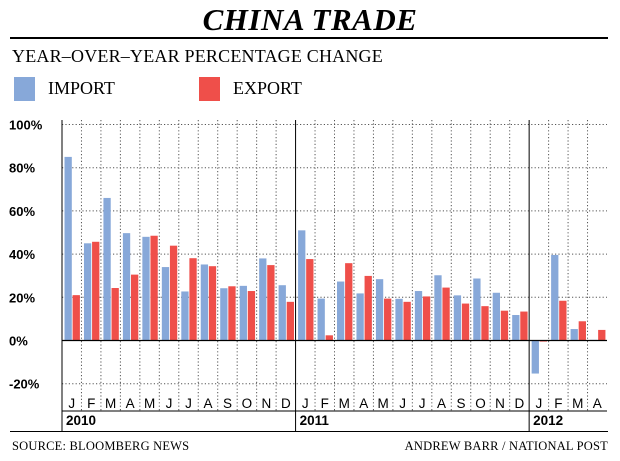 This screenshot has width=620, height=461. I want to click on legend-label-export: EXPORT, so click(267, 88).